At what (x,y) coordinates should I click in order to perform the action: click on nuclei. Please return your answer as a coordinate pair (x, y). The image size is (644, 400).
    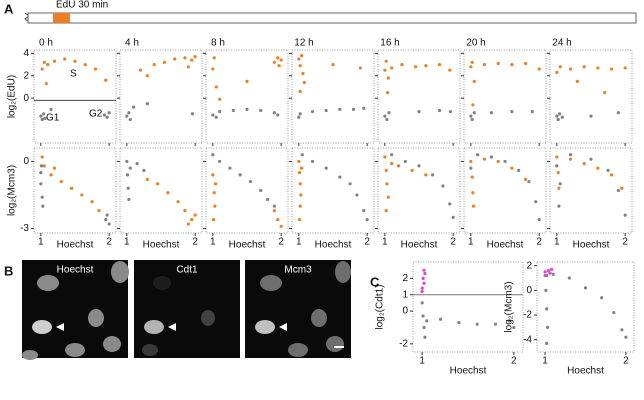
    Looking at the image, I should click on (178, 316).